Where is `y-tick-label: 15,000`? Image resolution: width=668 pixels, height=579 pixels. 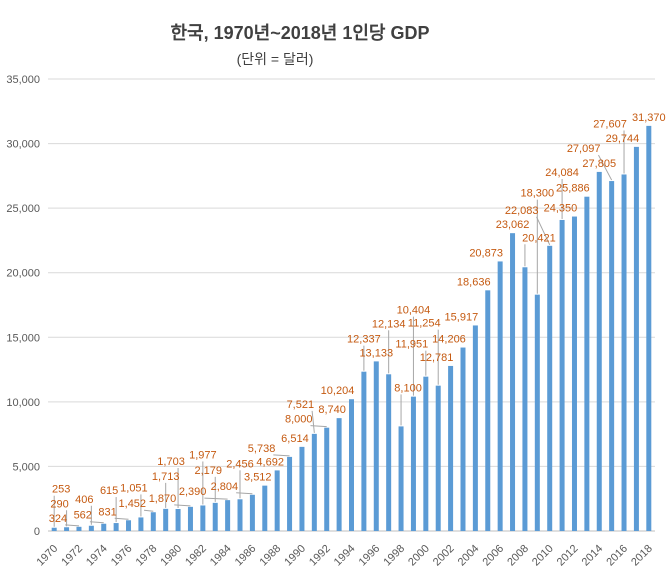
y-tick-label: 15,000 is located at coordinates (23, 338).